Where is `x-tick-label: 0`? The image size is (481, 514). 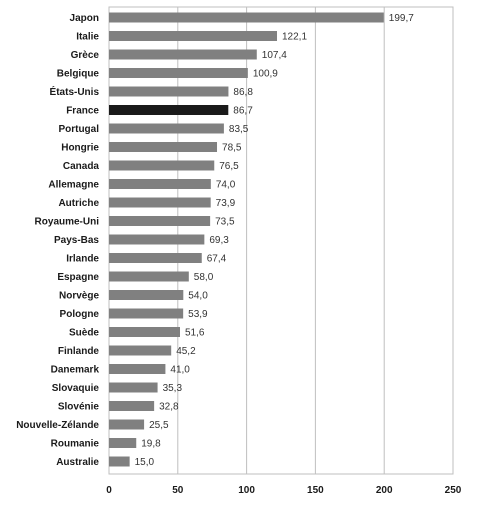
x-tick-label: 0 is located at coordinates (109, 490).